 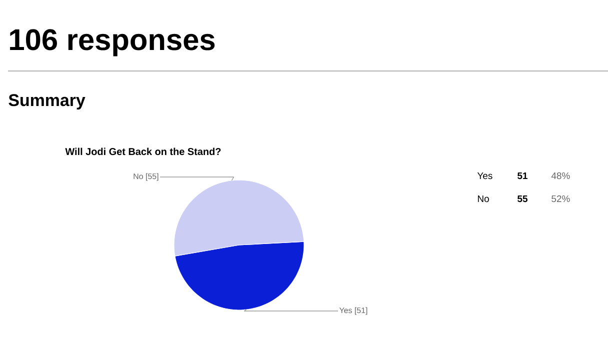 I want to click on text: 52%, so click(x=561, y=198).